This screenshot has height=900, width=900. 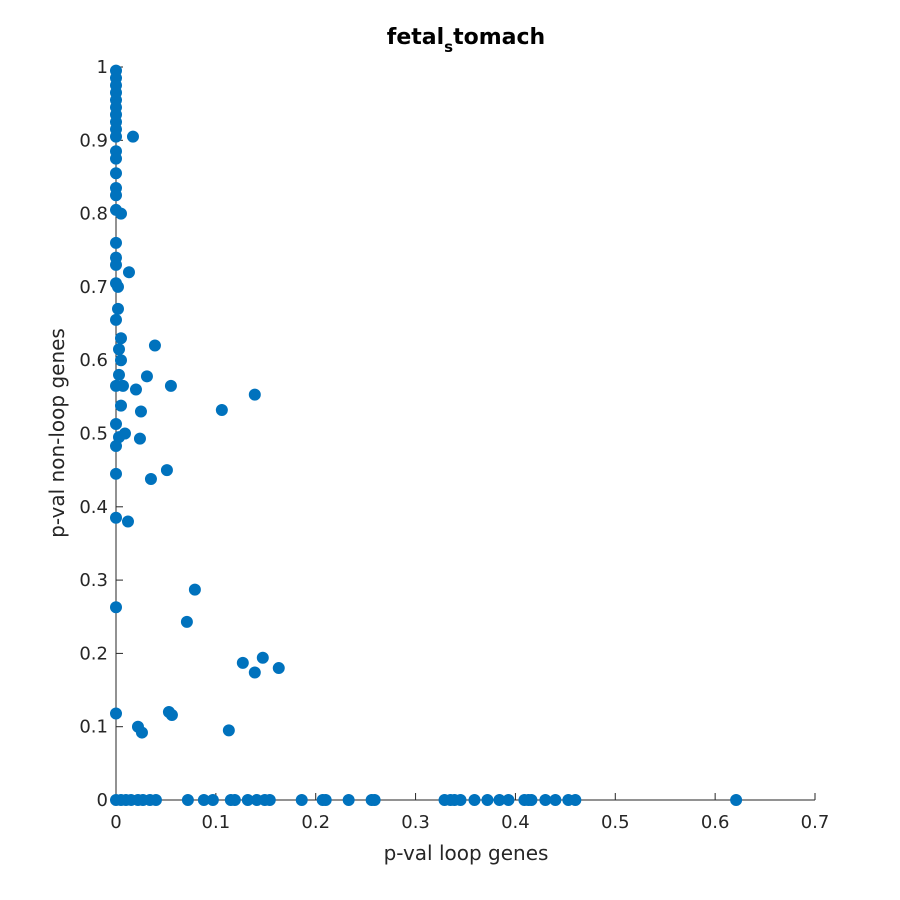 What do you see at coordinates (815, 822) in the screenshot?
I see `x-tick-label: 0.7` at bounding box center [815, 822].